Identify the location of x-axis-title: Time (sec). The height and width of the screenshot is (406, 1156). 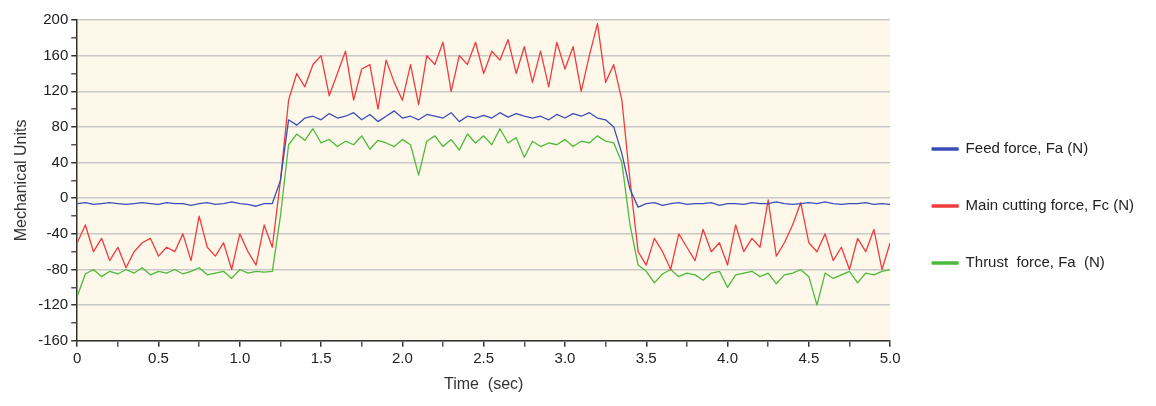
(483, 383).